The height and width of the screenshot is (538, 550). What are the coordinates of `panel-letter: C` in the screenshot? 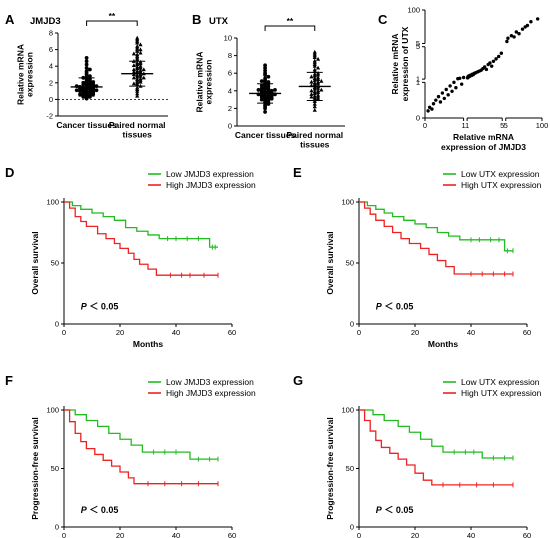 It's located at (383, 19).